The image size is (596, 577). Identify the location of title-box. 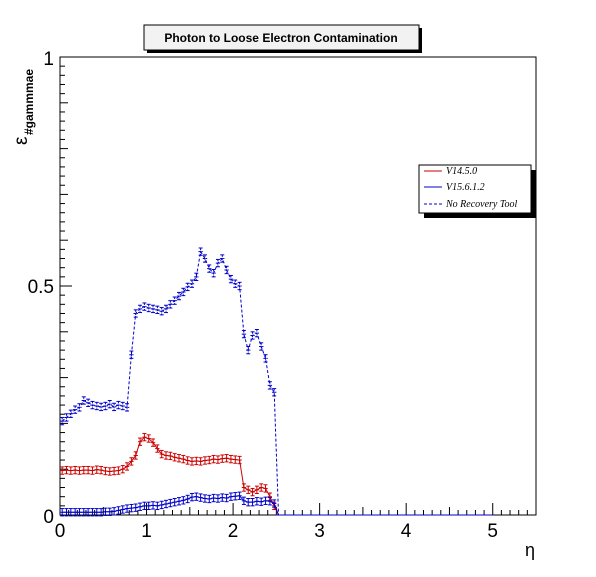
(281, 37).